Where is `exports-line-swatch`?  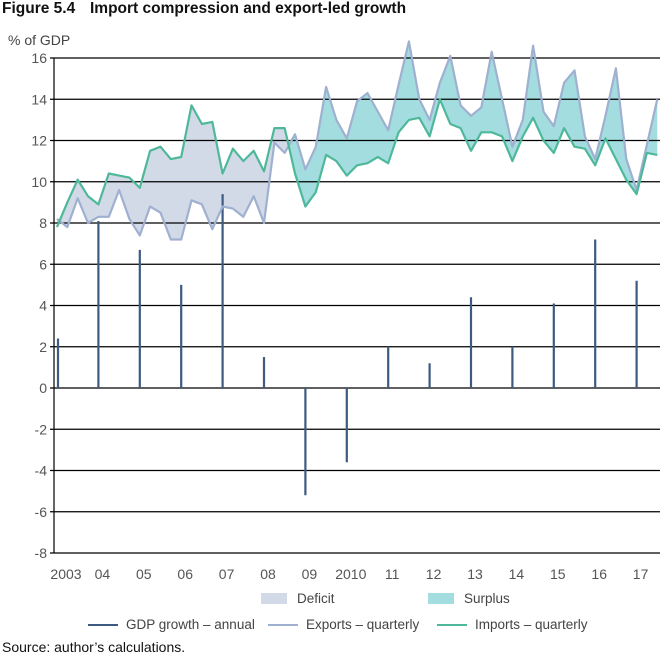
exports-line-swatch is located at coordinates (283, 624).